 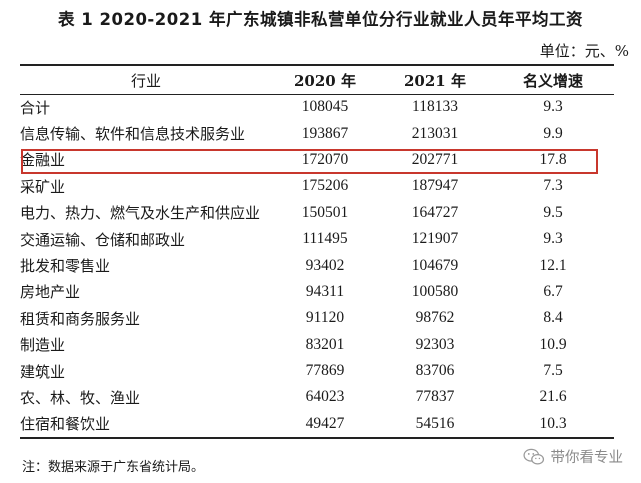 What do you see at coordinates (325, 107) in the screenshot?
I see `wage-2020: 108045` at bounding box center [325, 107].